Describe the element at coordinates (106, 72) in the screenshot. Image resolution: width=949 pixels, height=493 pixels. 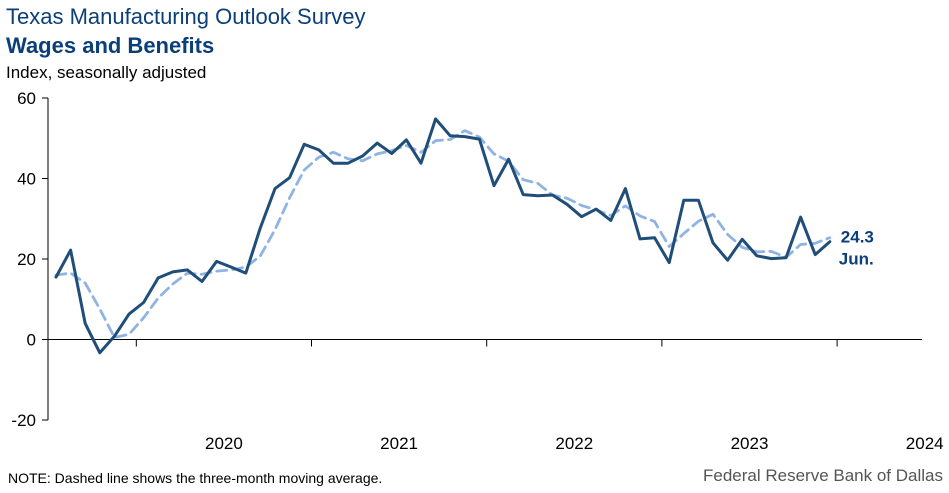
I see `y-axis-units-label: Index, seasonally adjusted` at that location.